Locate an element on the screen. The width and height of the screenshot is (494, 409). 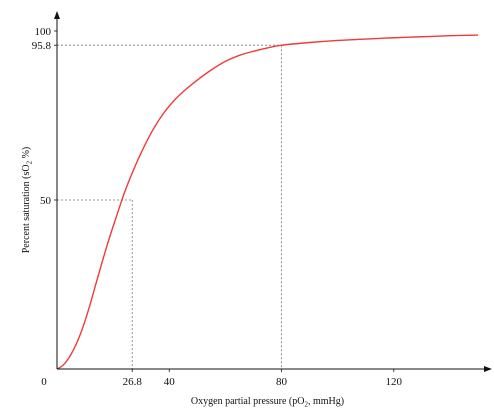
y-tick-label: 50 is located at coordinates (46, 201).